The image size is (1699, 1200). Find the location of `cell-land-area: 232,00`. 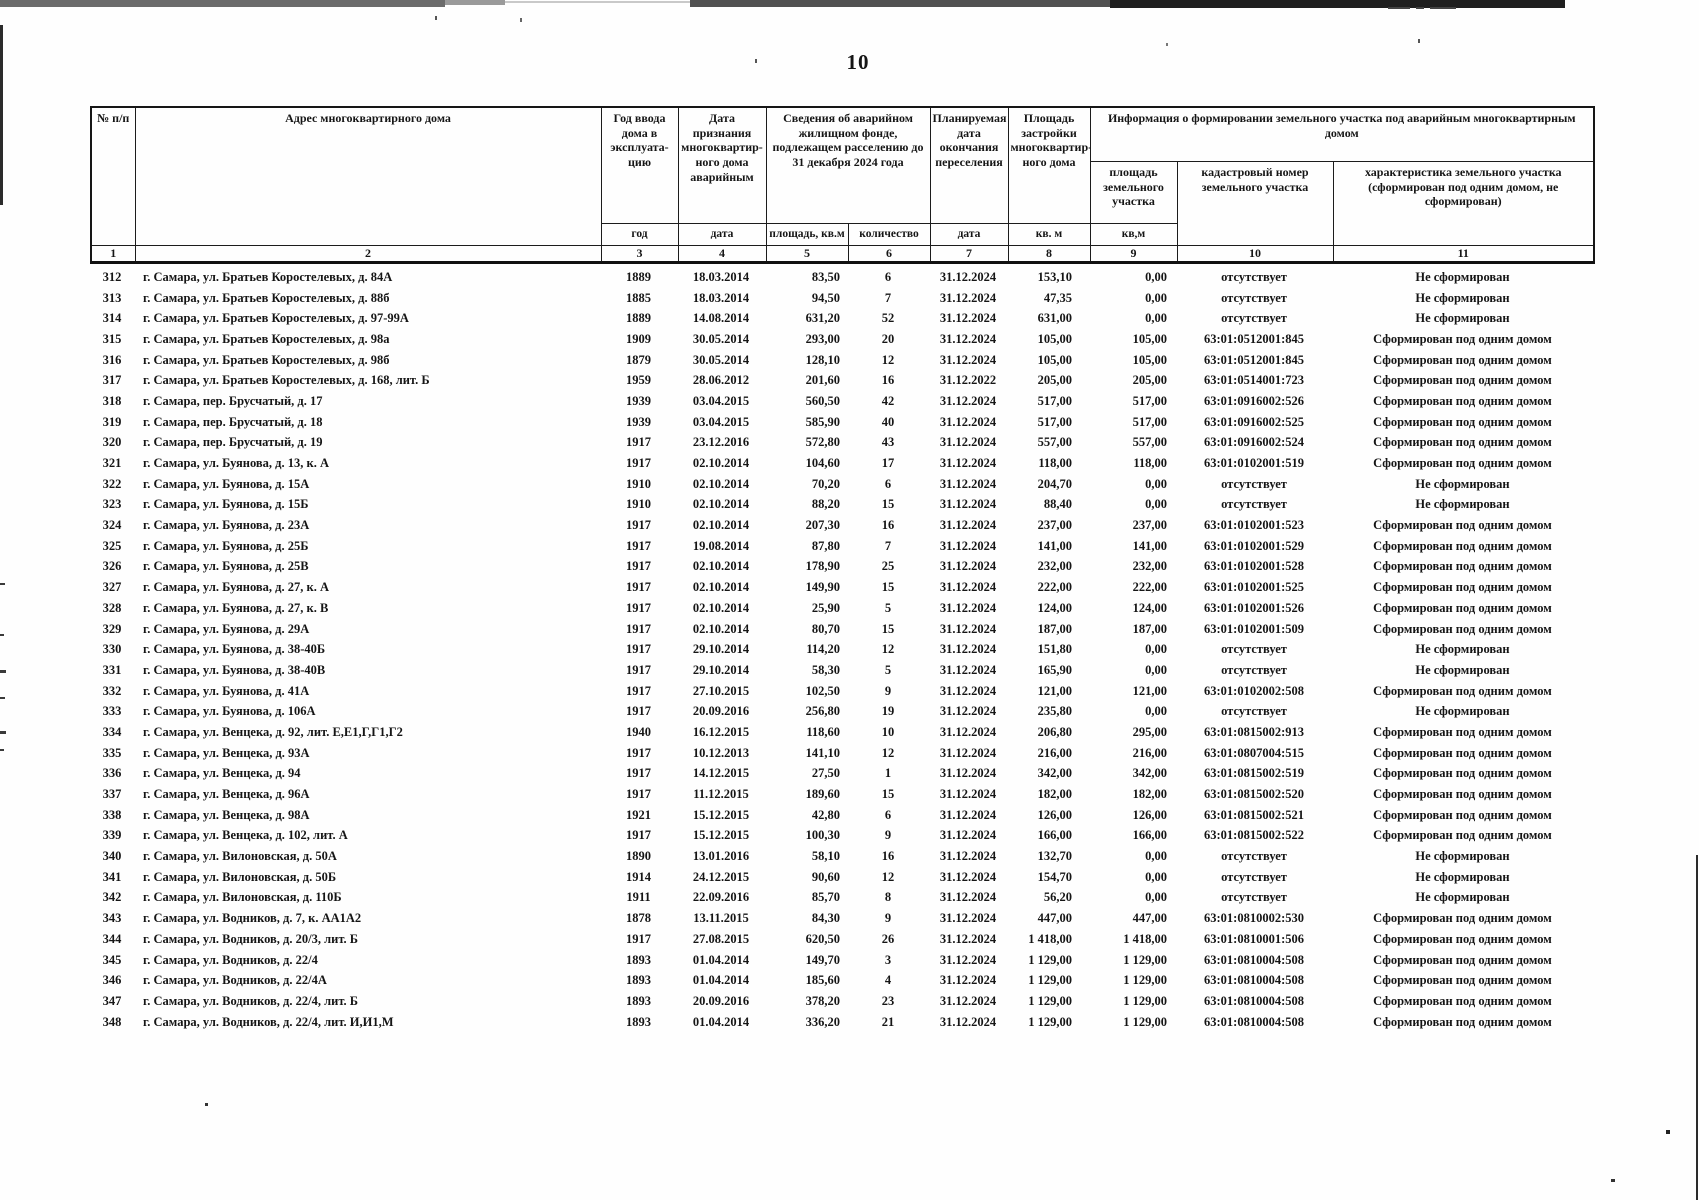

cell-land-area: 232,00 is located at coordinates (1149, 566).